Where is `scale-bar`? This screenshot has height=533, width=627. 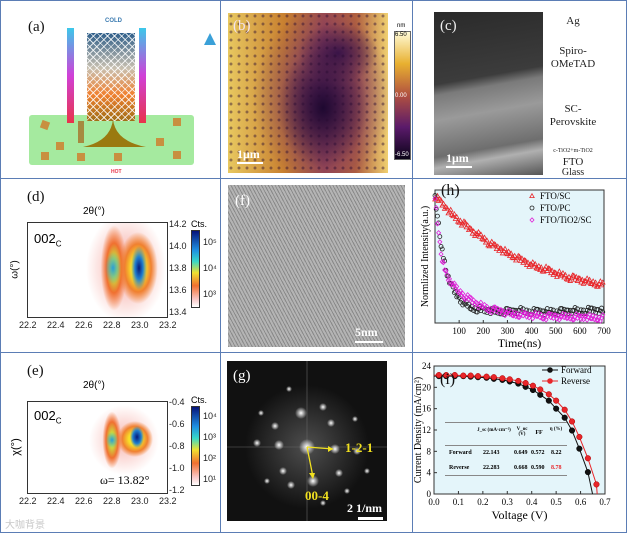 scale-bar is located at coordinates (370, 518).